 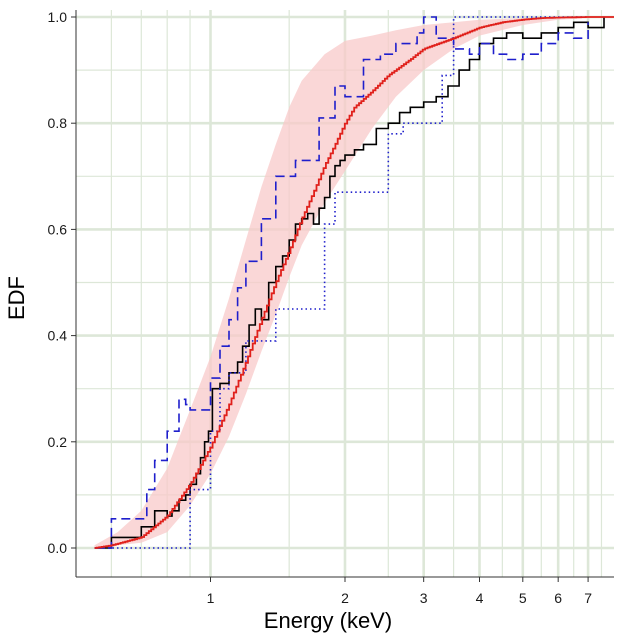 I want to click on y-tick-label: 0.2, so click(x=58, y=442).